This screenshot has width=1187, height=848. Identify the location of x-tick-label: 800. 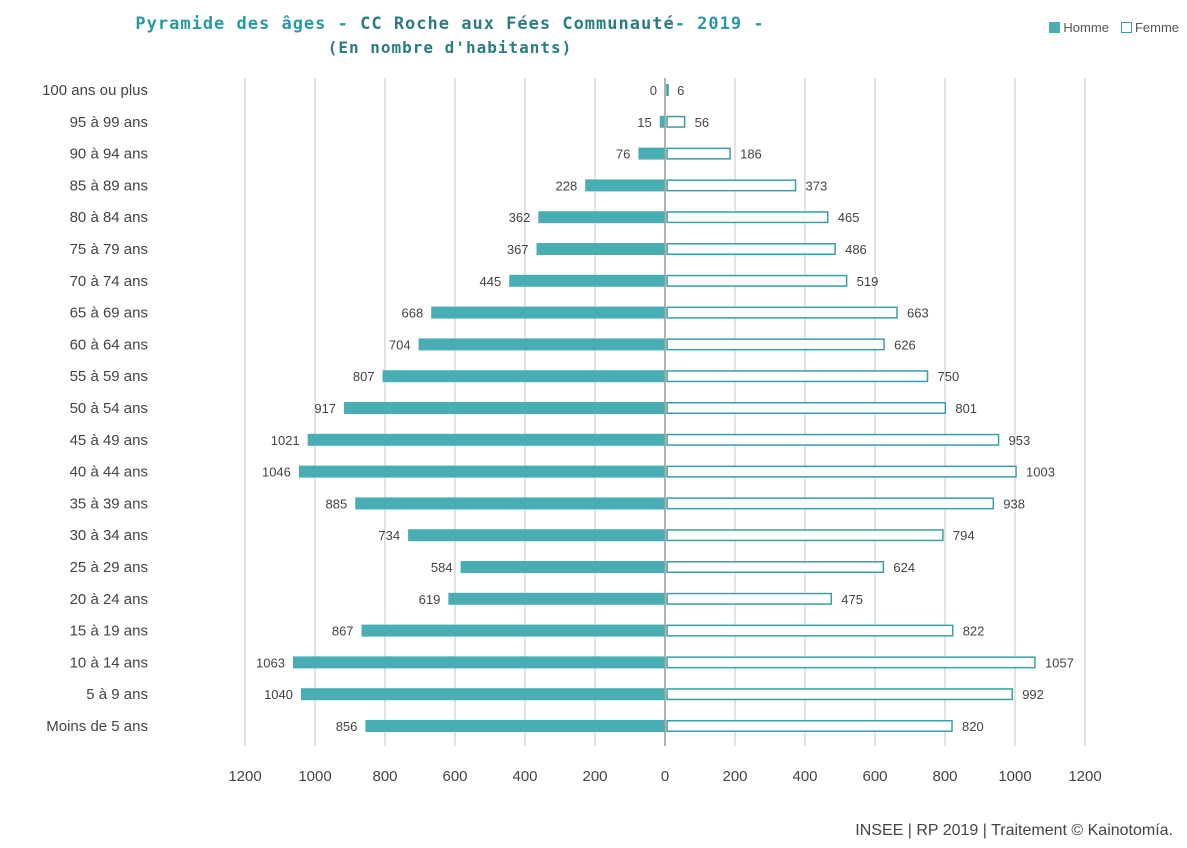
(384, 776).